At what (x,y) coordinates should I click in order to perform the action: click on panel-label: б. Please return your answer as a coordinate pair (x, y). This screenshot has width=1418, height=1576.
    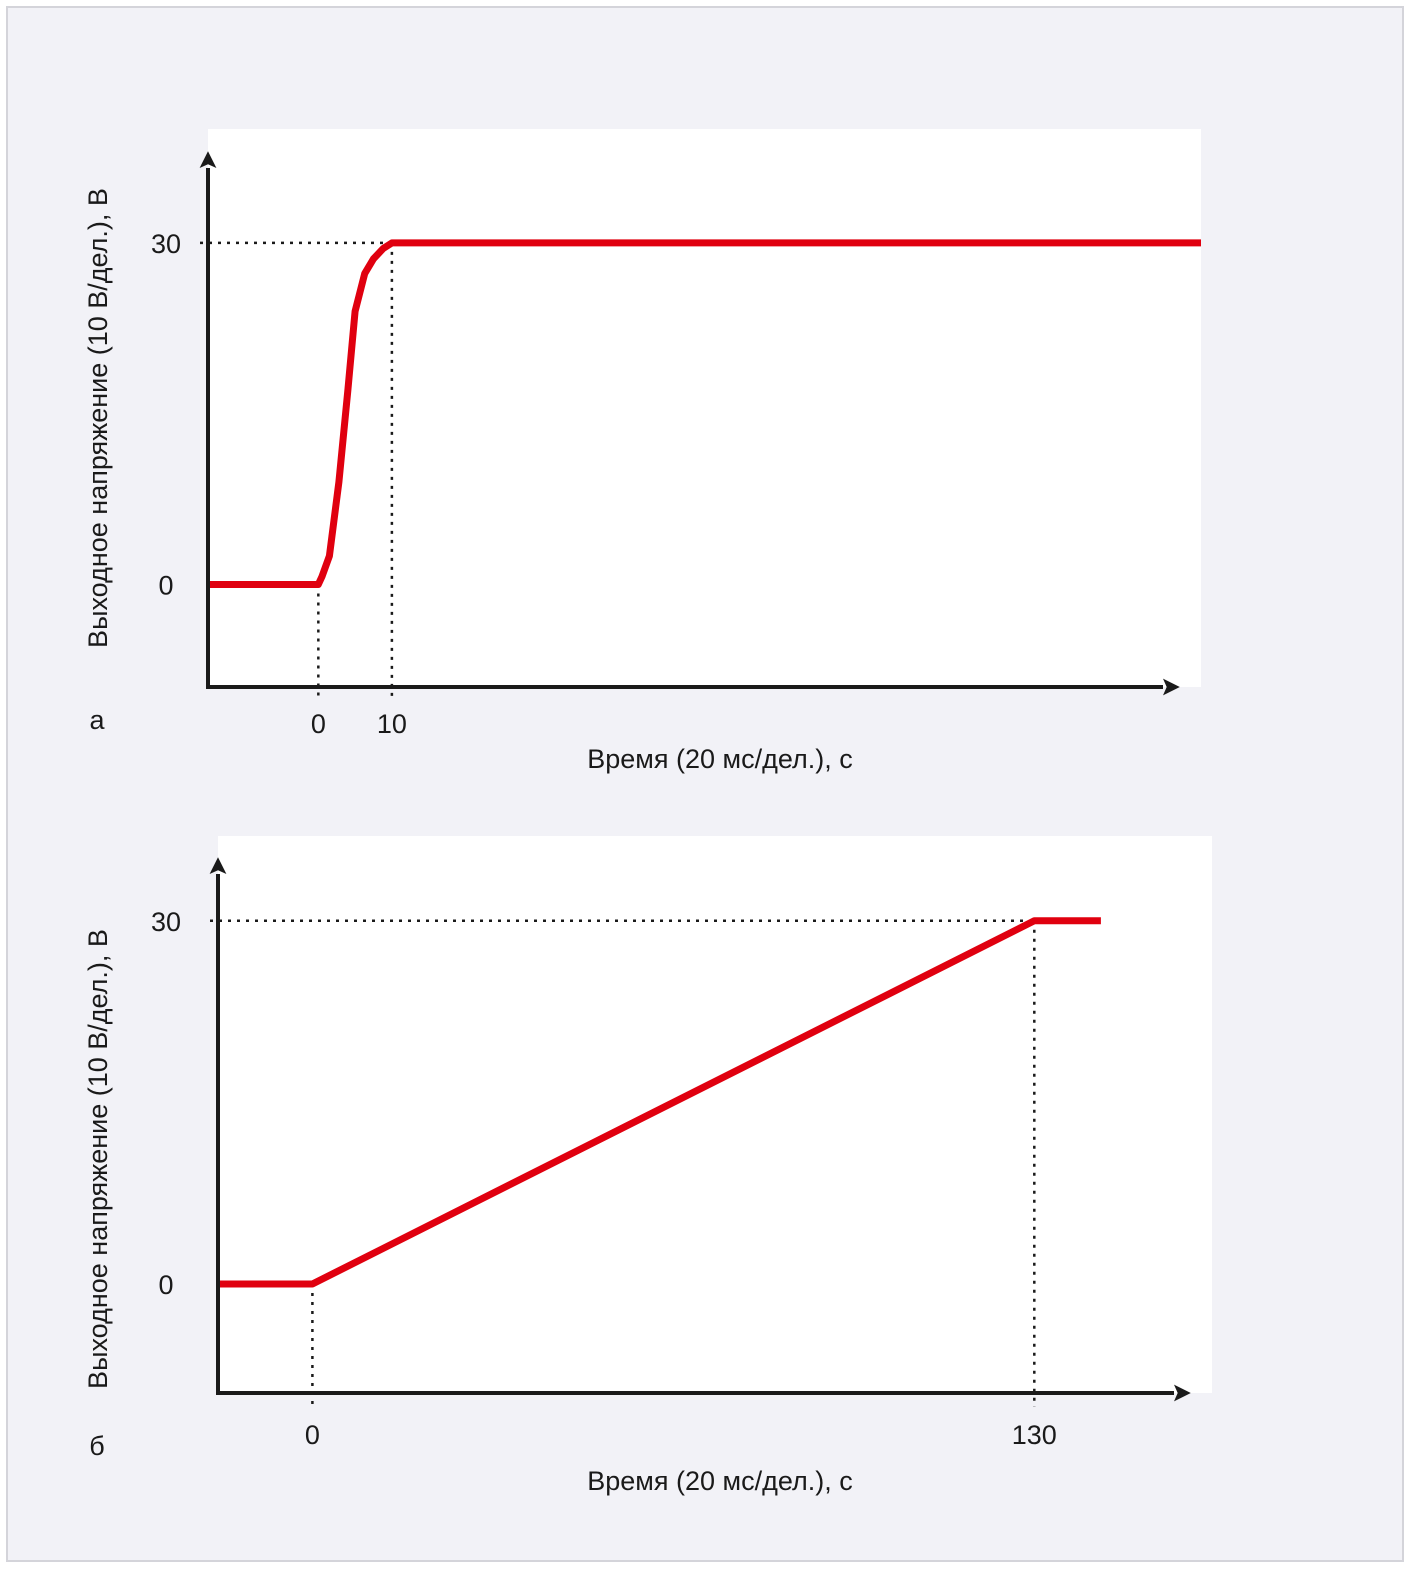
    Looking at the image, I should click on (96, 1446).